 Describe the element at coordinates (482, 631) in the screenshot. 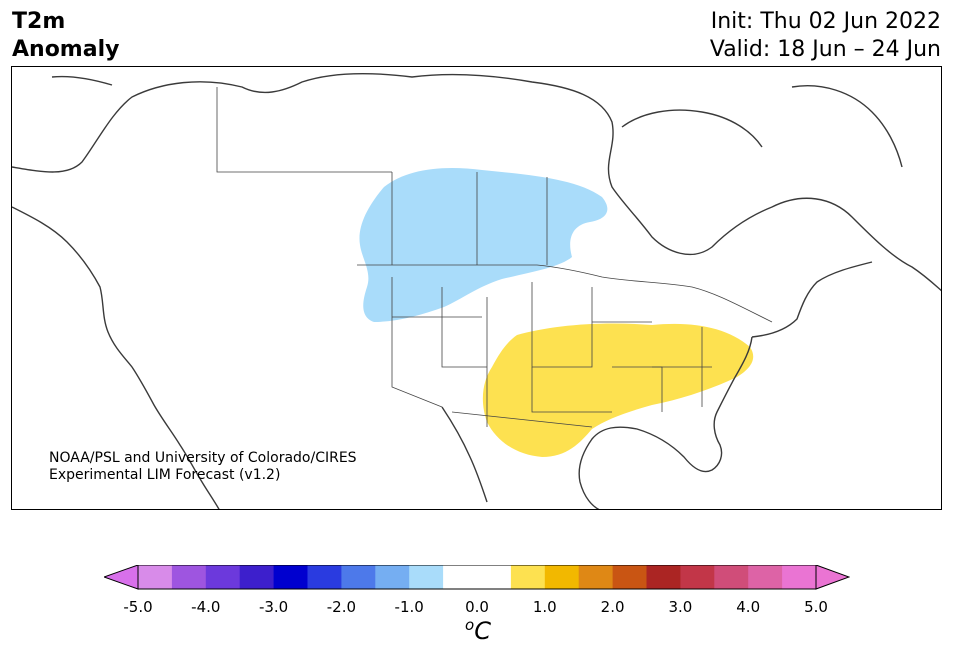

I see `unit-celsius: C` at that location.